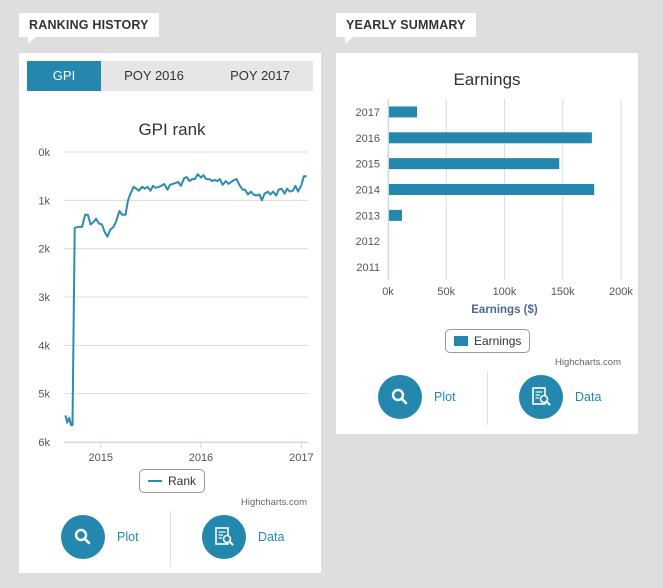 The width and height of the screenshot is (663, 588). Describe the element at coordinates (44, 395) in the screenshot. I see `y-tick-label: 5k` at that location.